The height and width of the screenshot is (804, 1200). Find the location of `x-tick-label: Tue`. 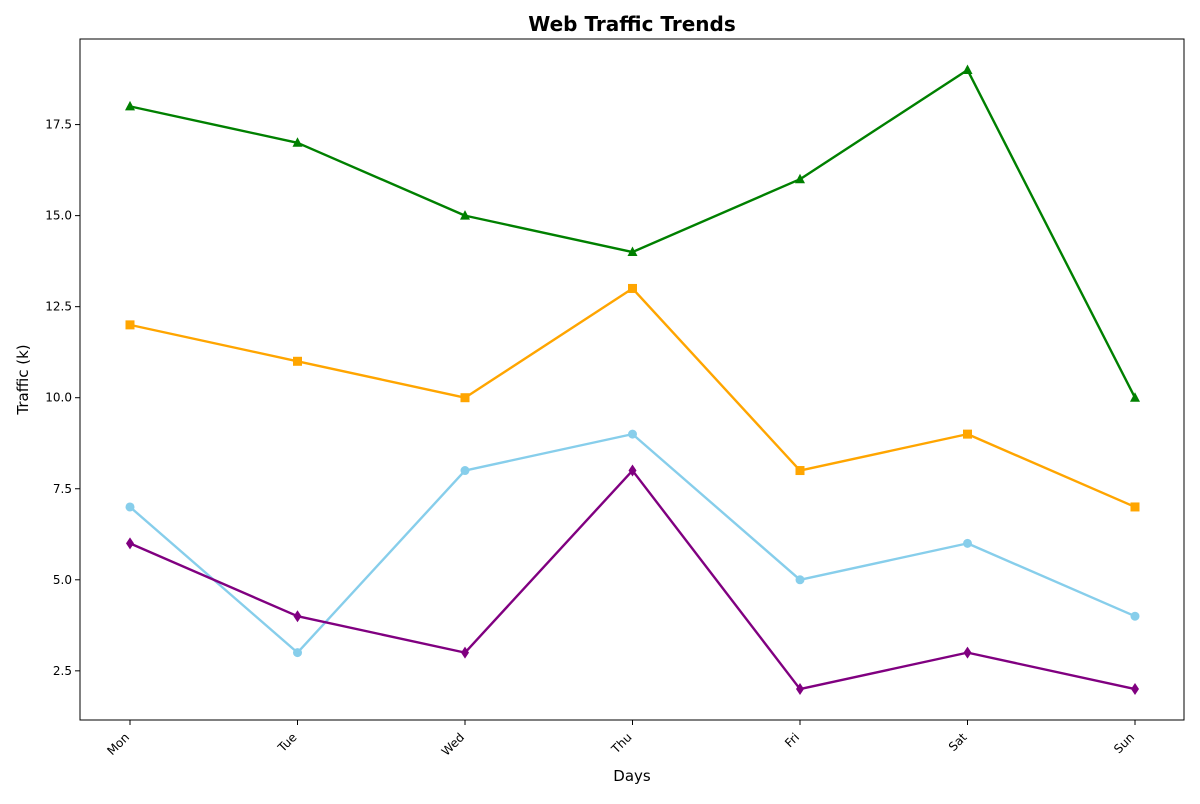

x-tick-label: Tue is located at coordinates (287, 742).